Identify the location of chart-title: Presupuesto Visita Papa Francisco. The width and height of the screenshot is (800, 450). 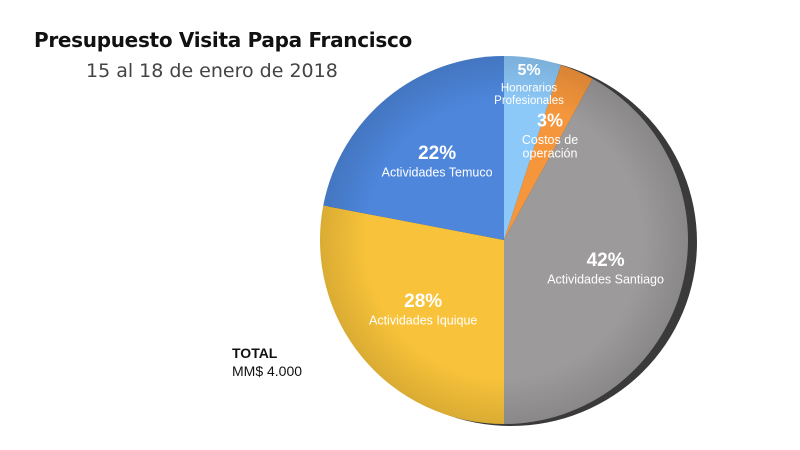
(223, 40).